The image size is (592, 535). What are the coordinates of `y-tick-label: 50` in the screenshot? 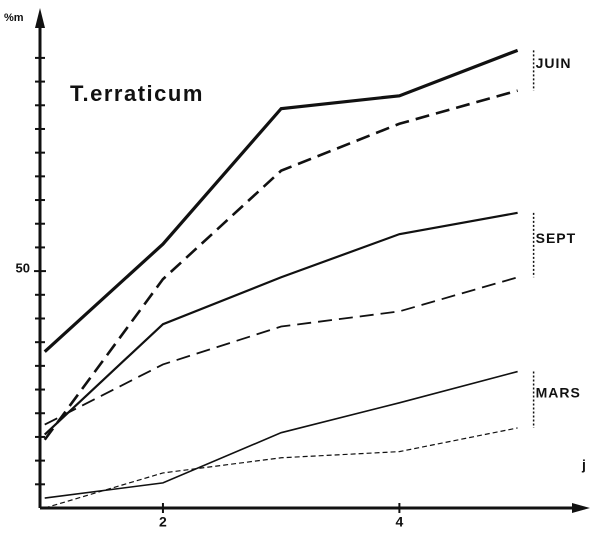 It's located at (23, 268).